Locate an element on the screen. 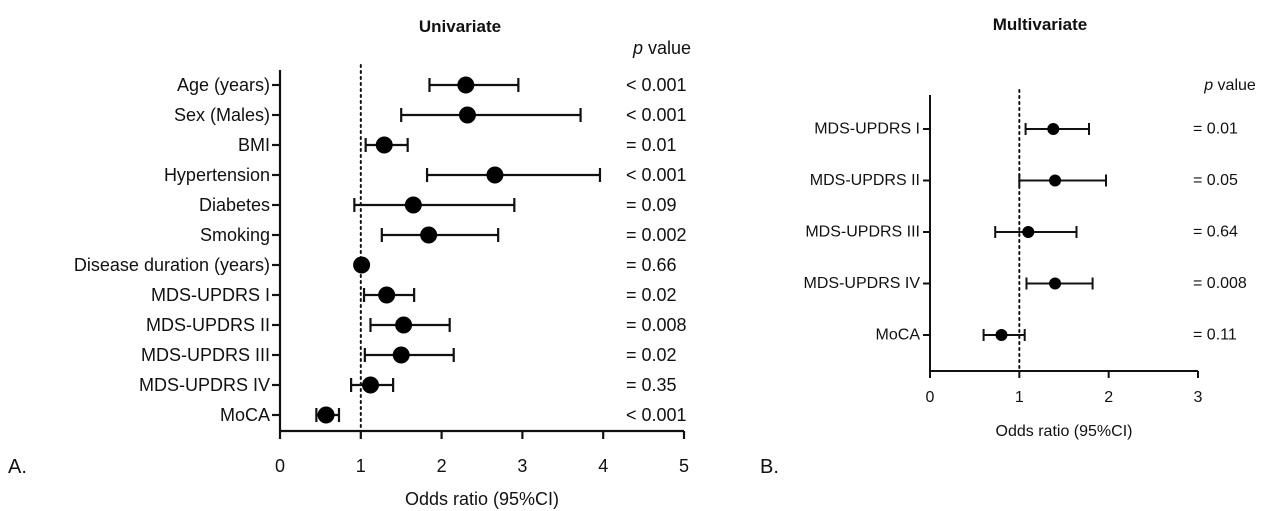  panel-label: A. is located at coordinates (17, 467).